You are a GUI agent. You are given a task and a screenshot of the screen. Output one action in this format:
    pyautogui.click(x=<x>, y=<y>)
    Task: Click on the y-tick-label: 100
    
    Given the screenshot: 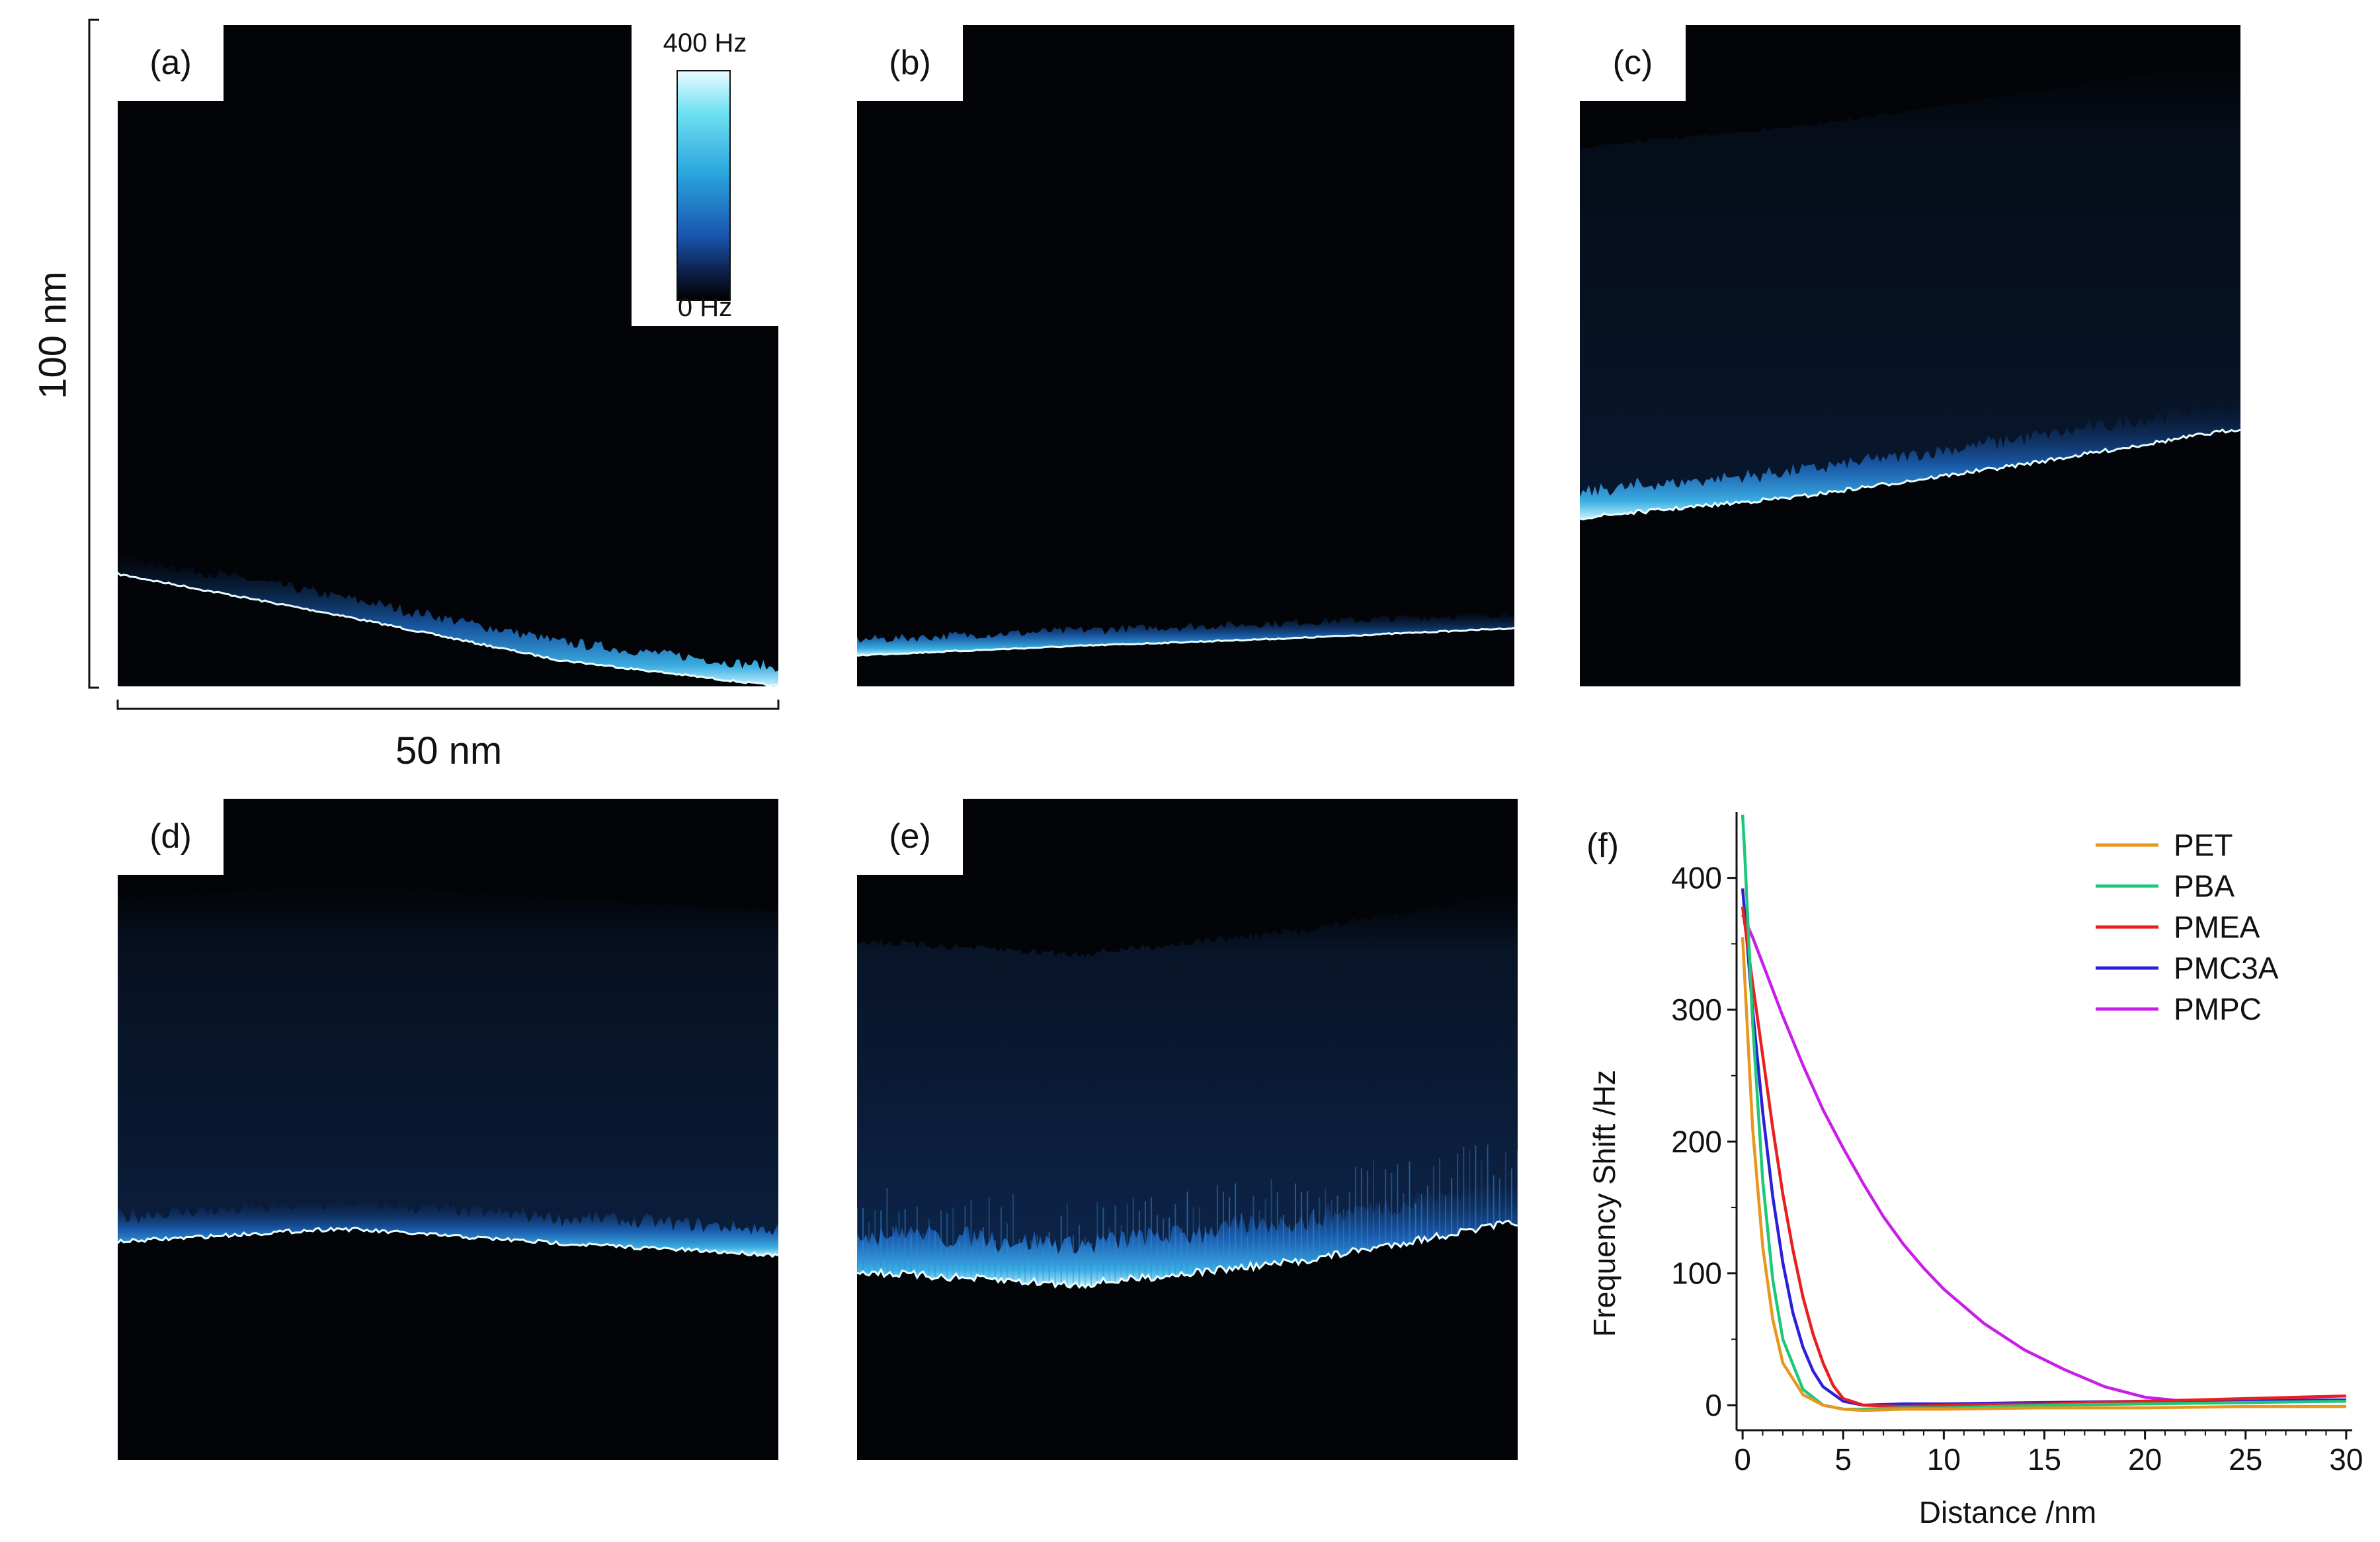 What is the action you would take?
    pyautogui.click(x=1696, y=1273)
    